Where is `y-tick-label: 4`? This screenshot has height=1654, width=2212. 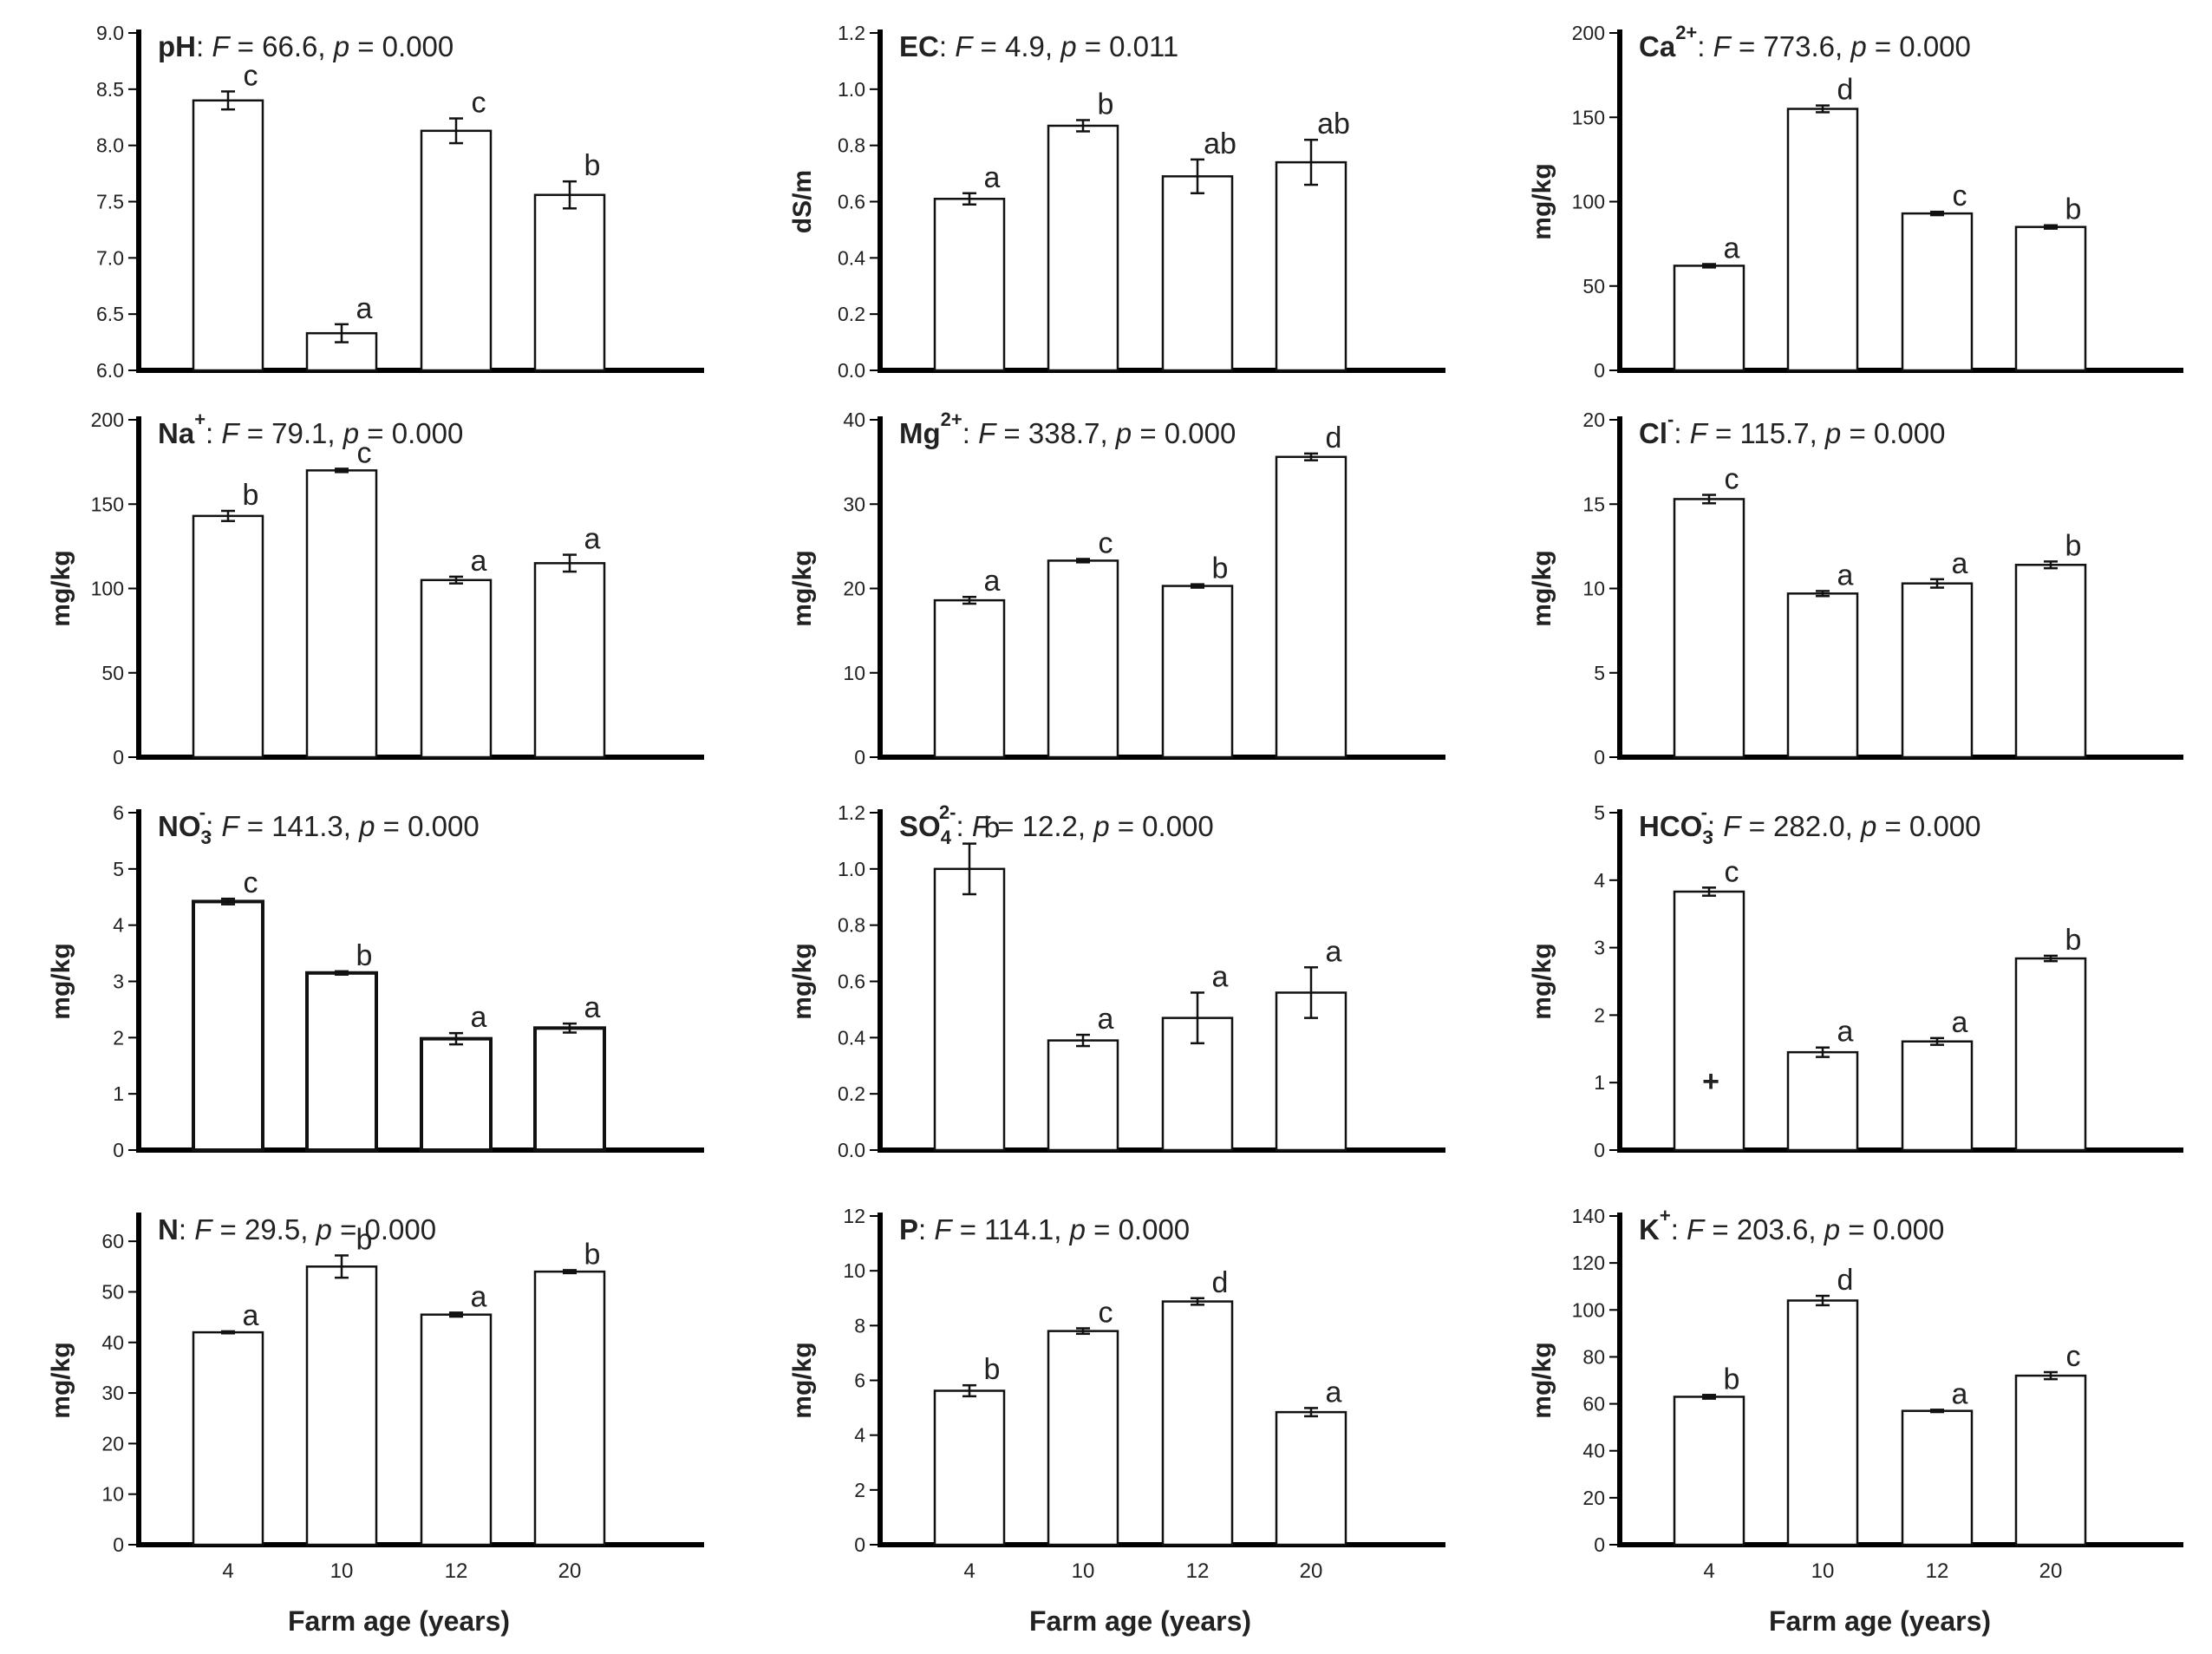
y-tick-label: 4 is located at coordinates (1599, 881).